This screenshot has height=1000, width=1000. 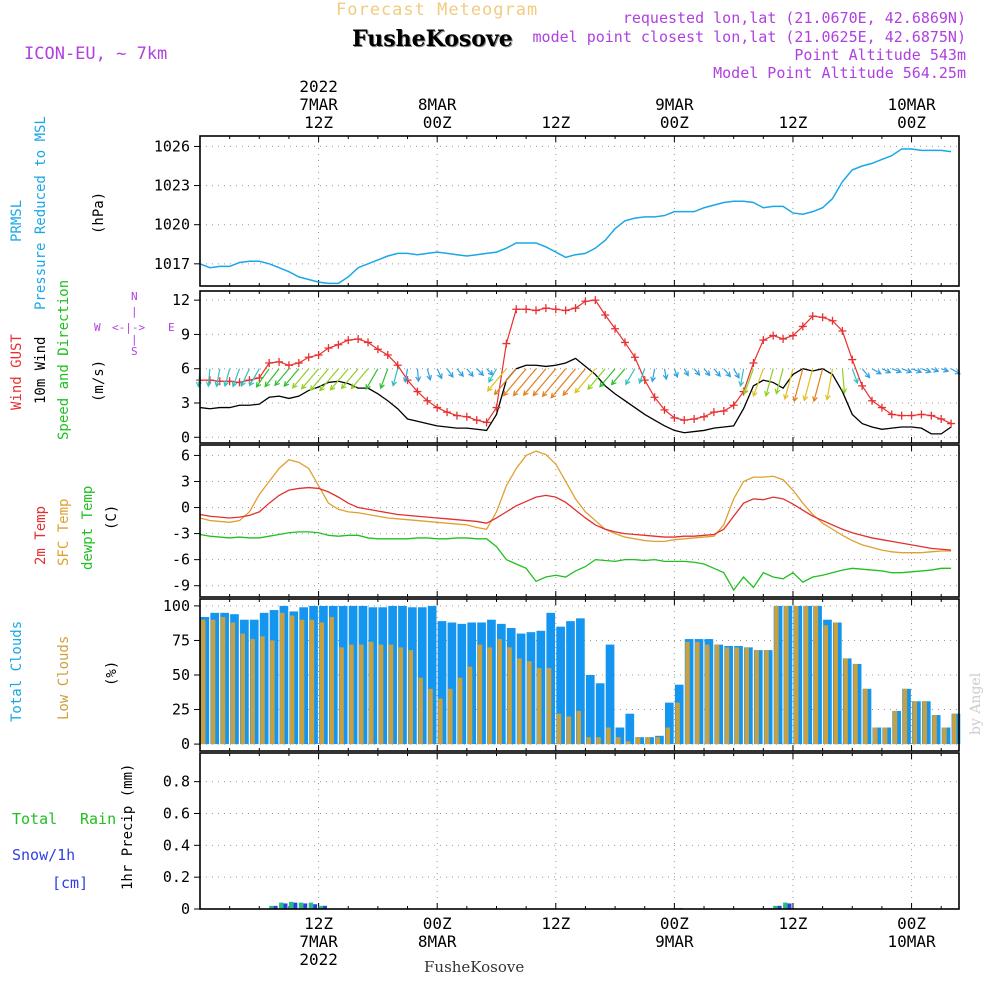 I want to click on time-label-bottom: 12Z, so click(x=555, y=923).